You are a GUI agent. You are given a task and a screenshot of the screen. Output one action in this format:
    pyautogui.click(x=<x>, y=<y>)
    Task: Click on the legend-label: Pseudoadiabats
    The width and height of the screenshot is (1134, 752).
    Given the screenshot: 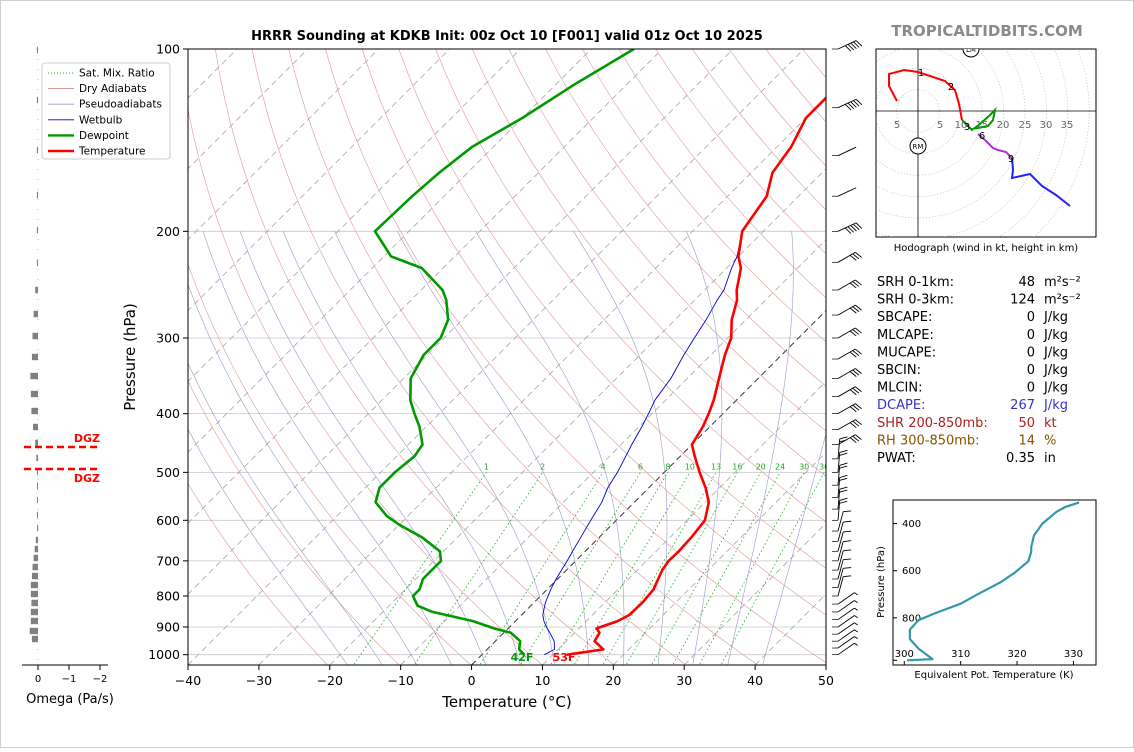 What is the action you would take?
    pyautogui.click(x=120, y=105)
    